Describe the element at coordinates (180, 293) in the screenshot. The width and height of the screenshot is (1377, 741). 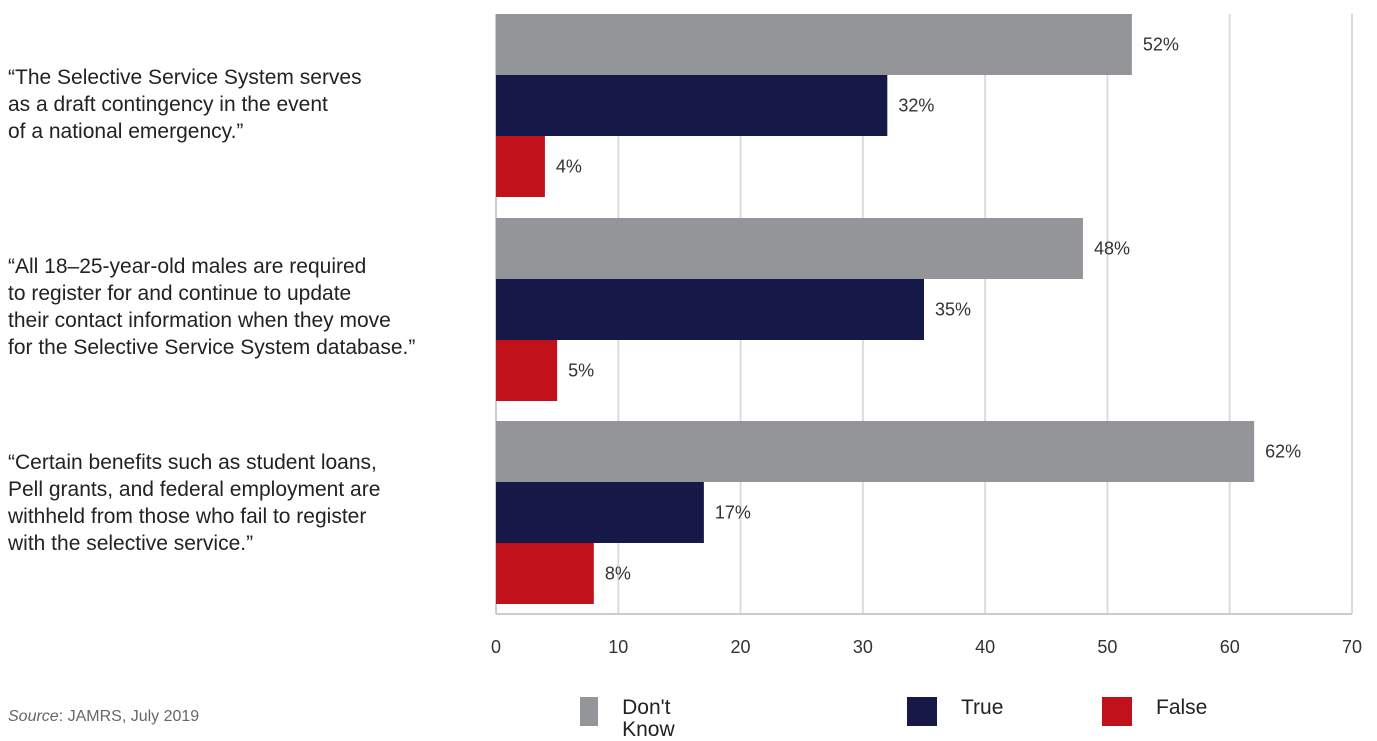
I see `category-label-line: to register for and continue to update` at that location.